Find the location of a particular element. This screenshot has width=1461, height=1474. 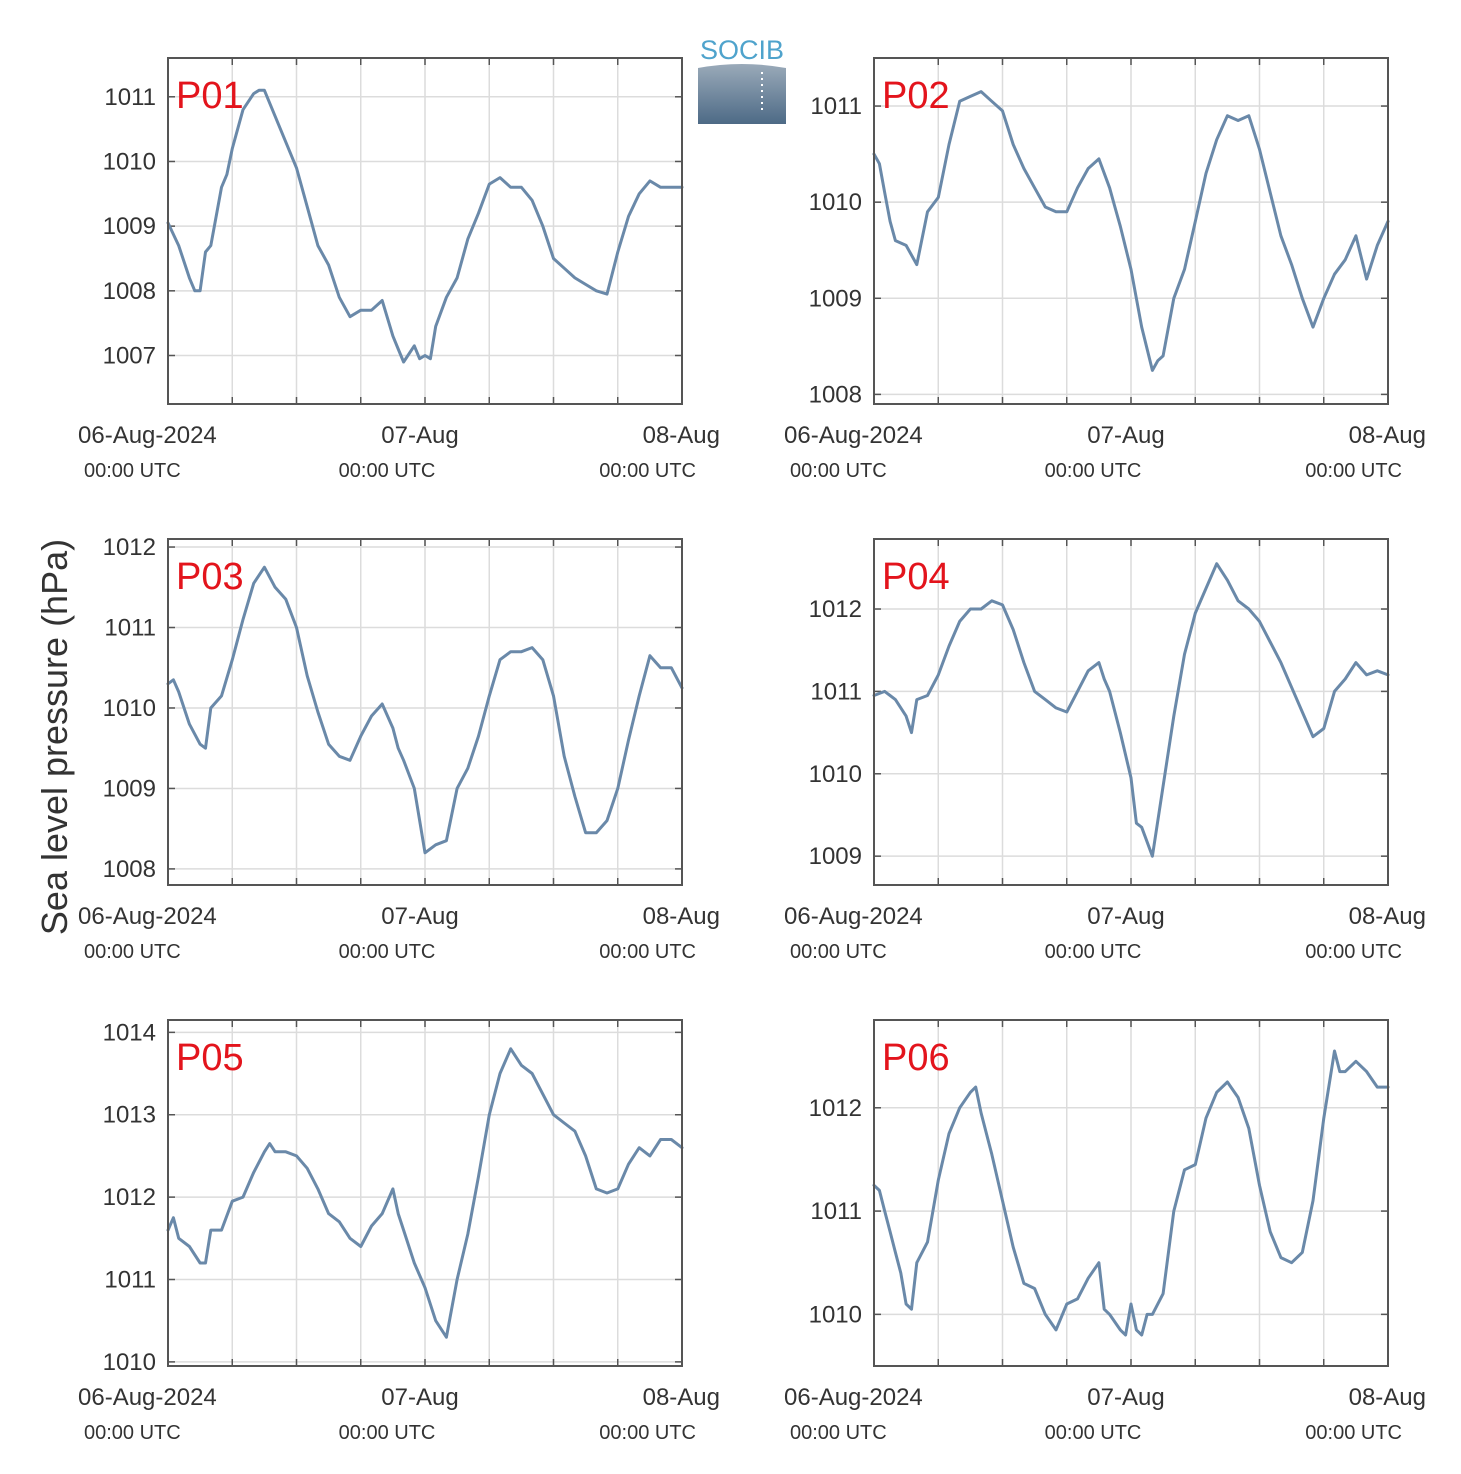

socib-logo: SOCIB is located at coordinates (742, 79).